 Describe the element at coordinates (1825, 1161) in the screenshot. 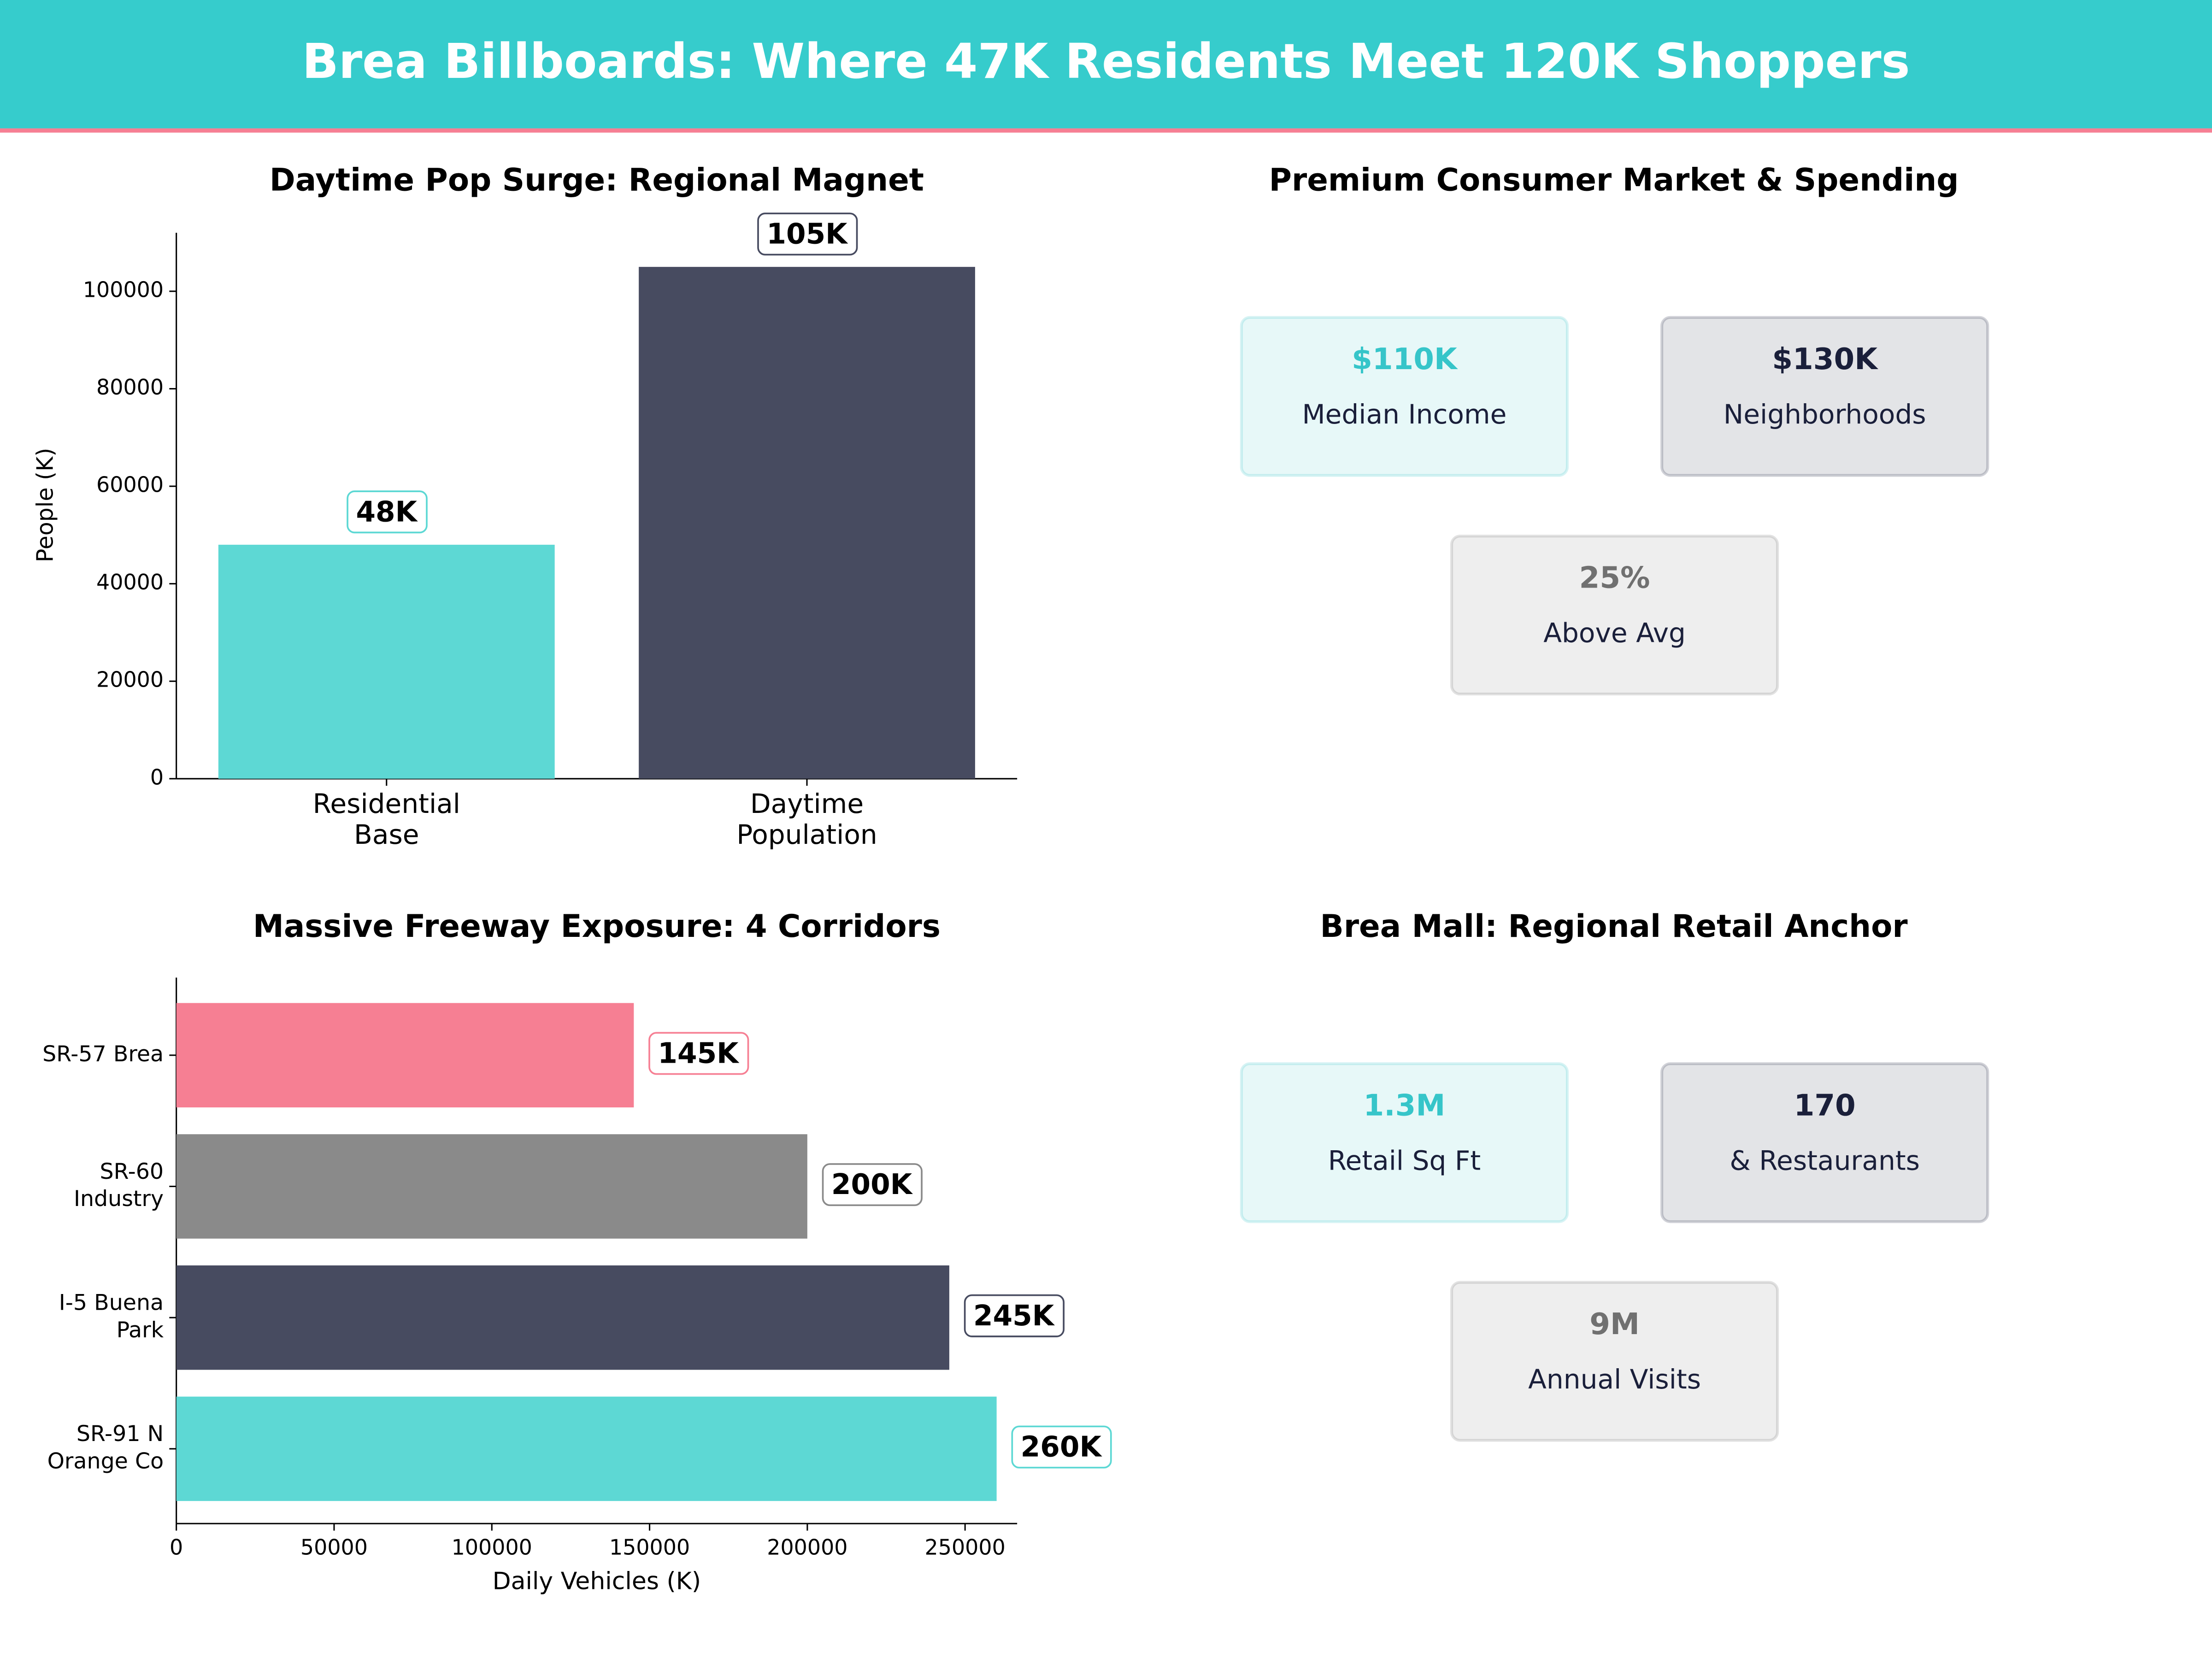

I see `kpi-label: & Restaurants` at that location.